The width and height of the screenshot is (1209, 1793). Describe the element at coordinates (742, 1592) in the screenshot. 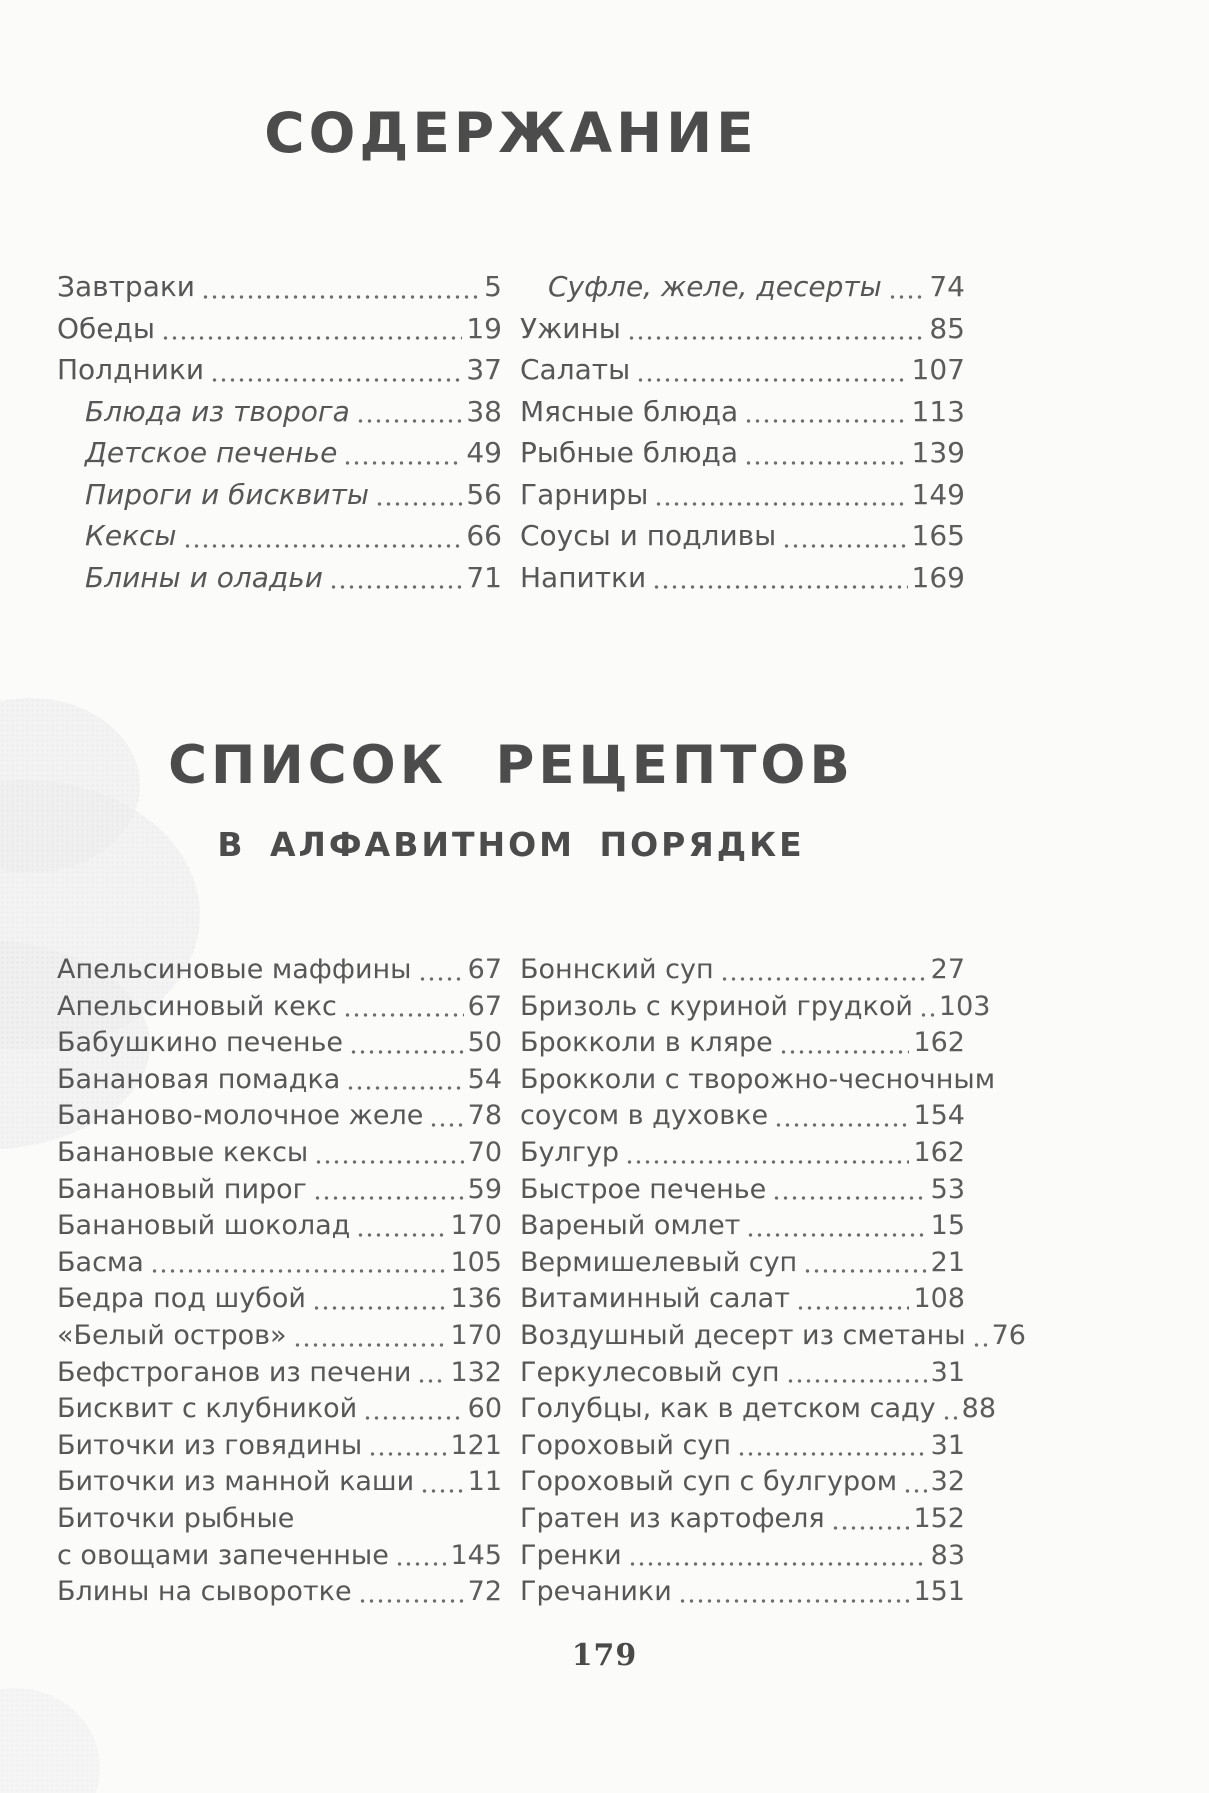

I see `recipe-entry: Гречаники 151` at that location.